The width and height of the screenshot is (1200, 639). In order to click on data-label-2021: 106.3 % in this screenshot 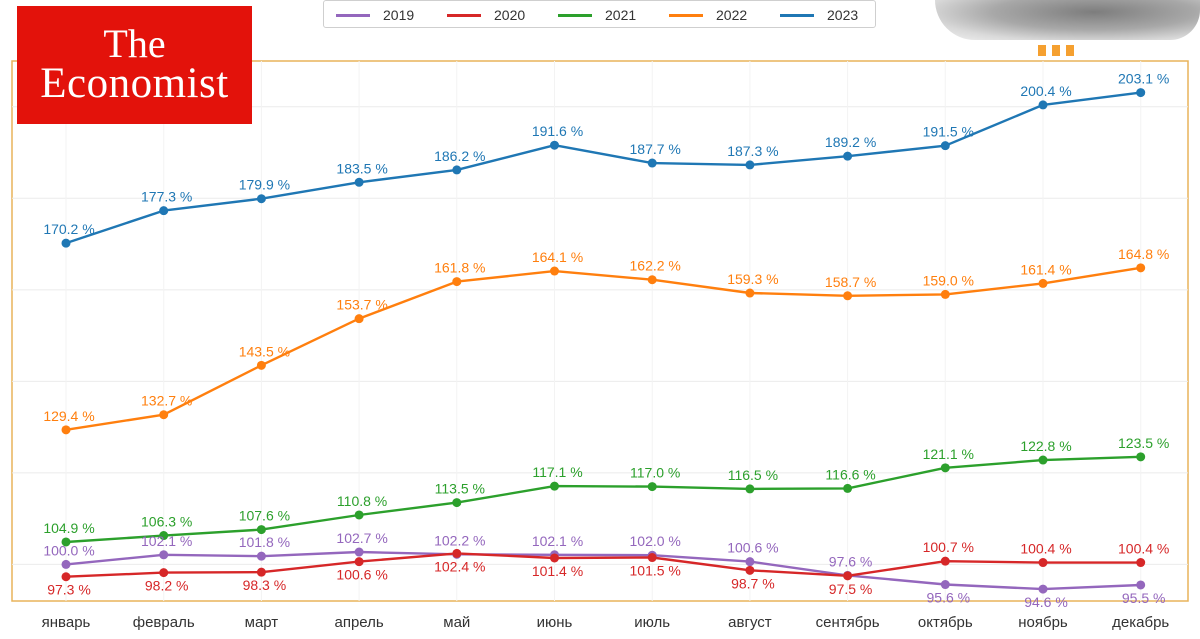, I will do `click(166, 522)`.